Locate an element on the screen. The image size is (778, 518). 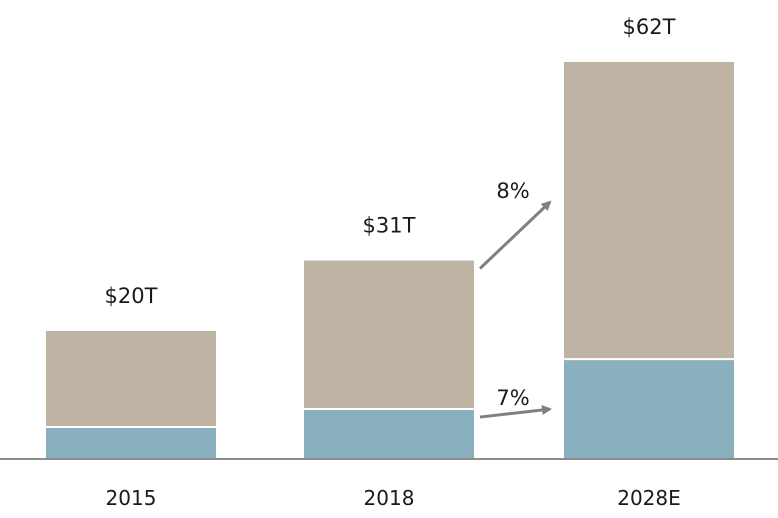
x-tick-label-2015: 2015 is located at coordinates (131, 498).